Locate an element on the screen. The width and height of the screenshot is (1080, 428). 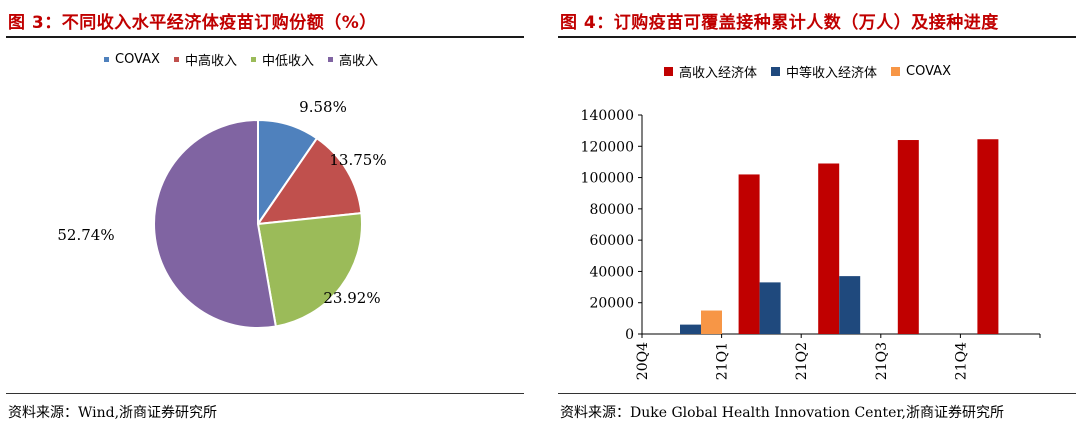
pie-data-label-3: 52.74% is located at coordinates (85, 235).